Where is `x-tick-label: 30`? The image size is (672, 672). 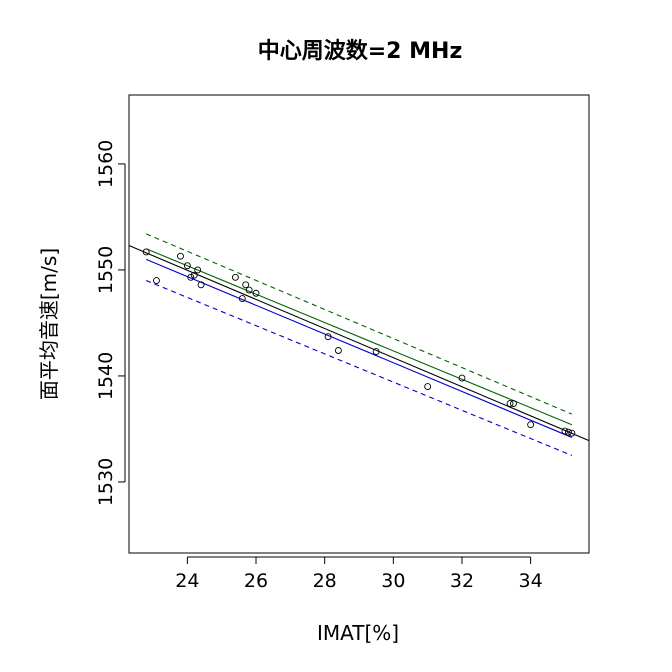 x-tick-label: 30 is located at coordinates (393, 581).